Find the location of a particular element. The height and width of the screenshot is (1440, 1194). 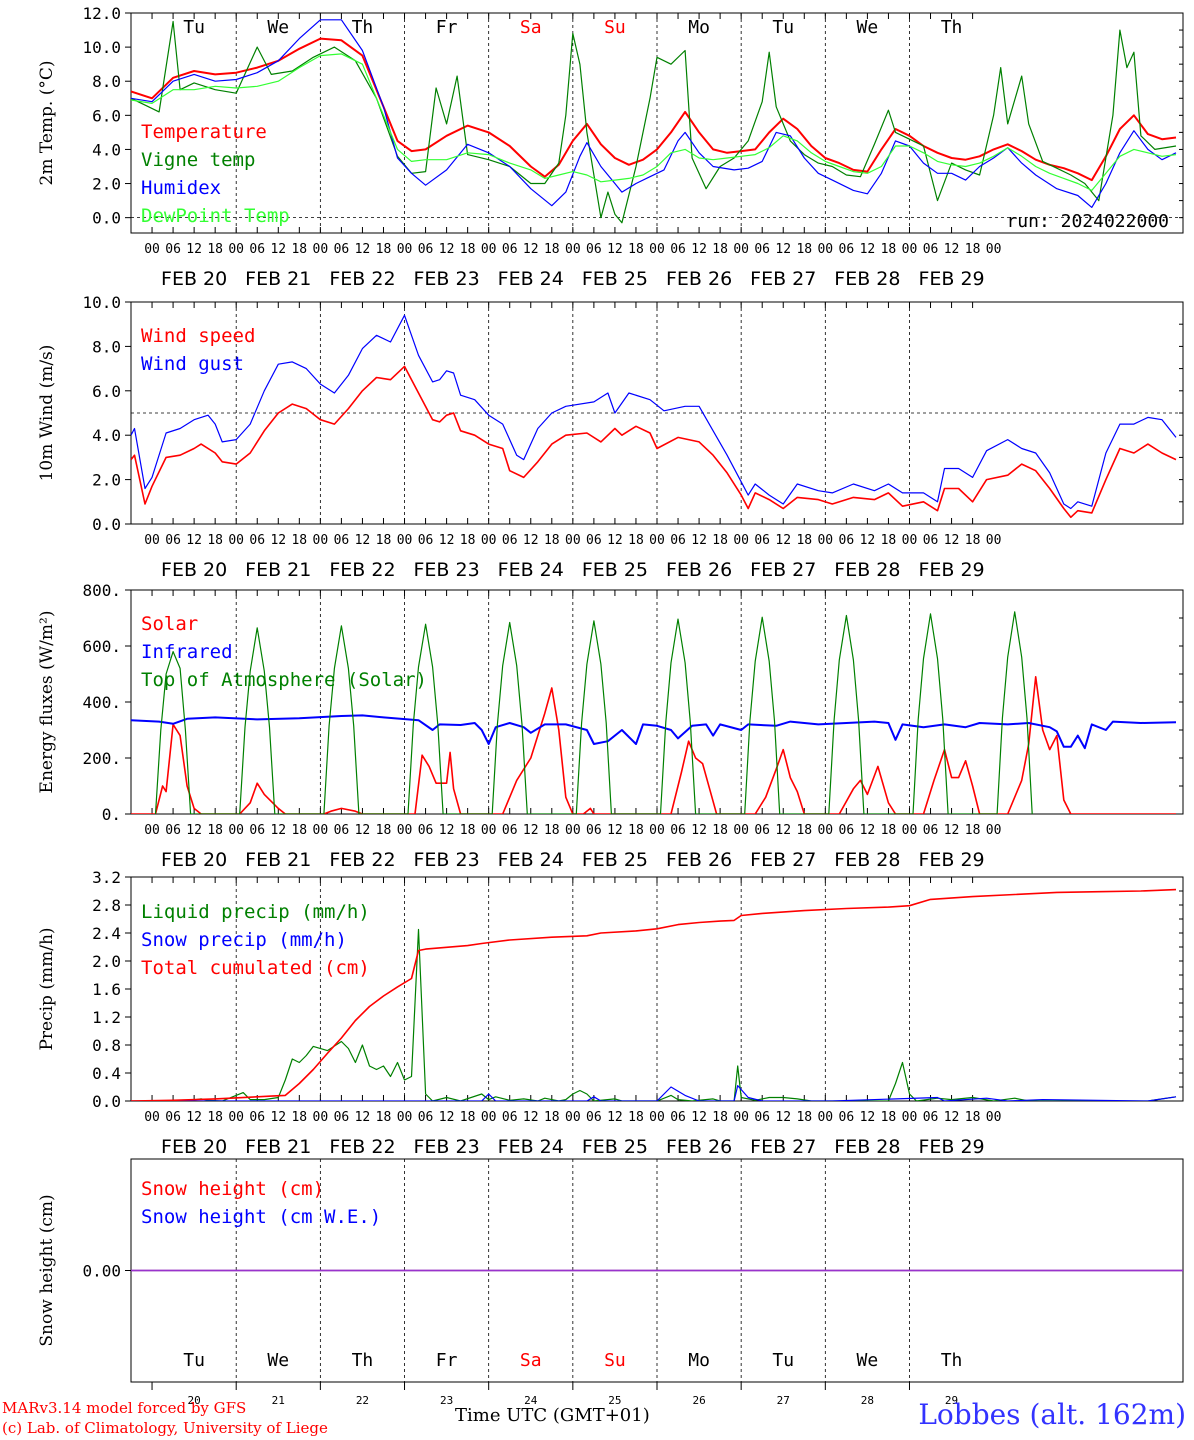

x-axis-title: Time UTC (GMT+01) is located at coordinates (552, 1415).